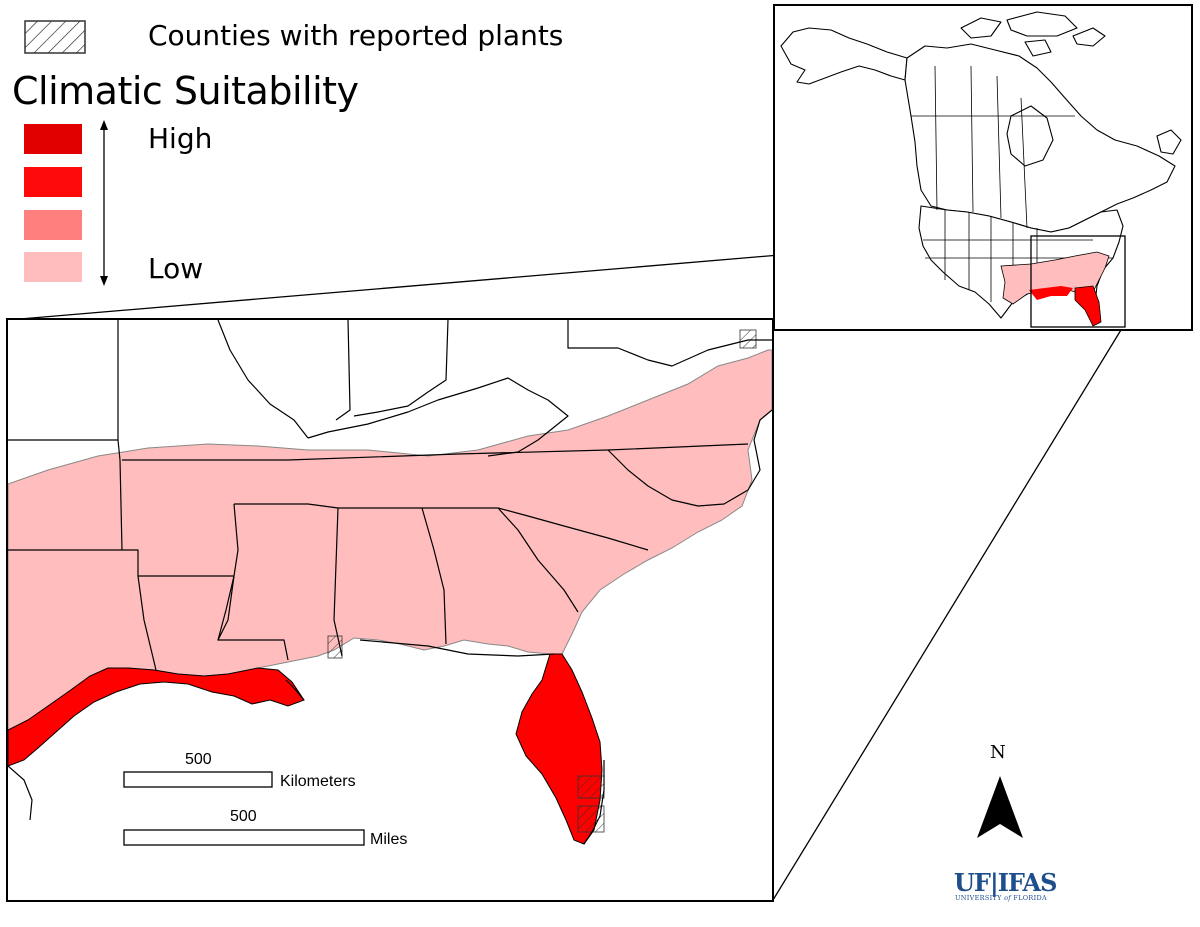 The height and width of the screenshot is (927, 1200). Describe the element at coordinates (176, 268) in the screenshot. I see `low-label: Low` at that location.